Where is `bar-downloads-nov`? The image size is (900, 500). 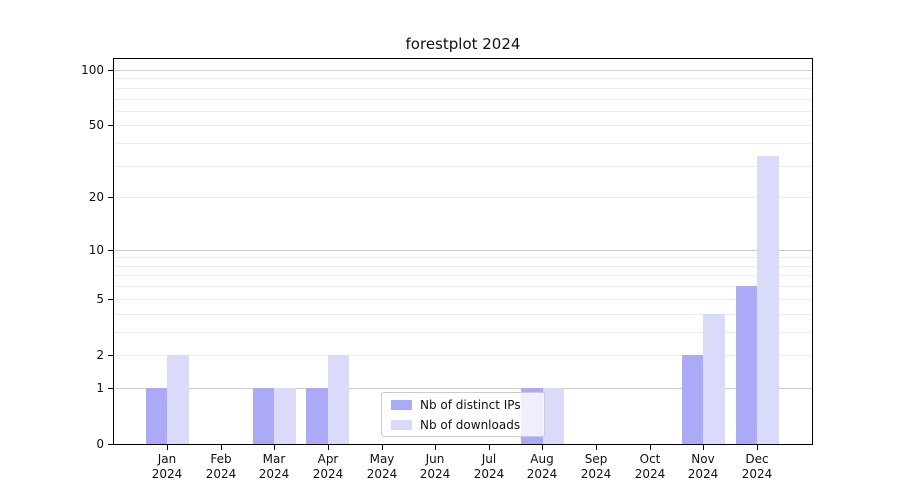
bar-downloads-nov is located at coordinates (714, 378).